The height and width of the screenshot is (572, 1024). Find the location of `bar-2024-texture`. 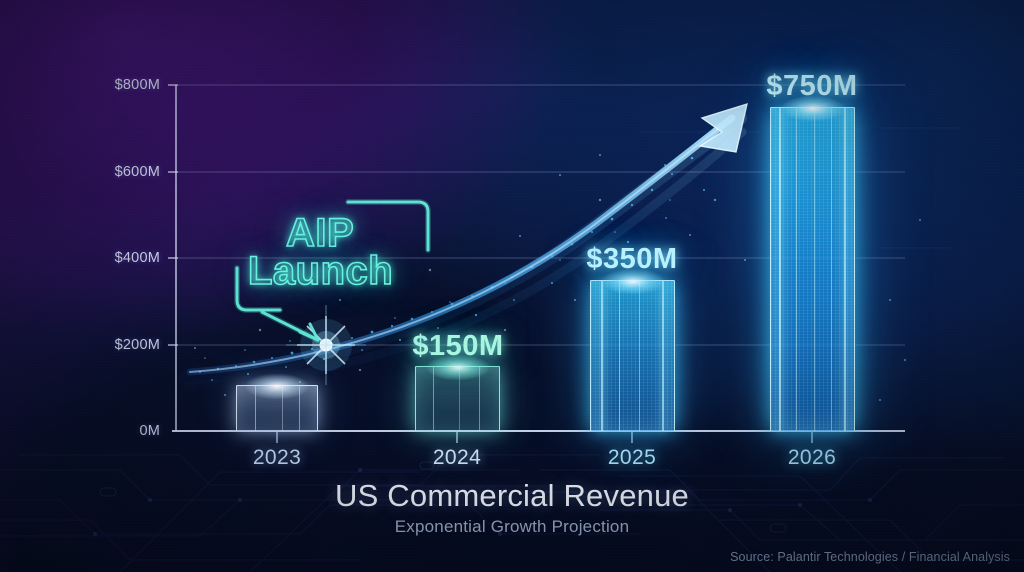

bar-2024-texture is located at coordinates (457, 399).